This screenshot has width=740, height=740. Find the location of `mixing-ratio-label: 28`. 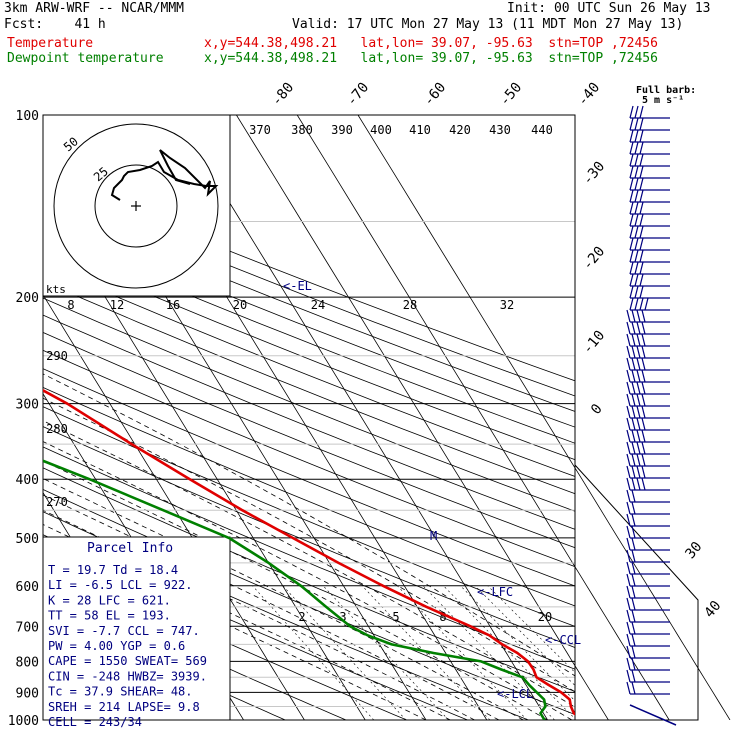

mixing-ratio-label: 28 is located at coordinates (410, 305).